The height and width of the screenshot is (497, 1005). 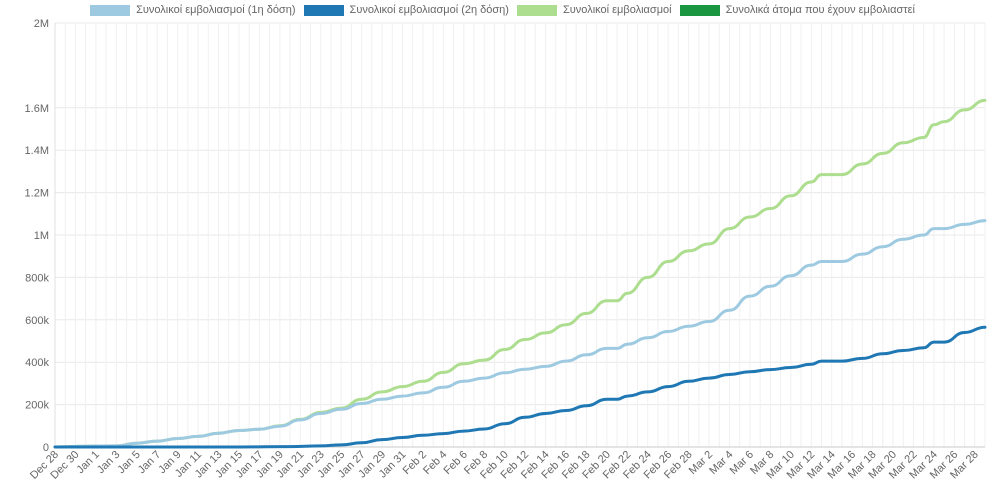 I want to click on y-tick-label: 600k, so click(x=37, y=321).